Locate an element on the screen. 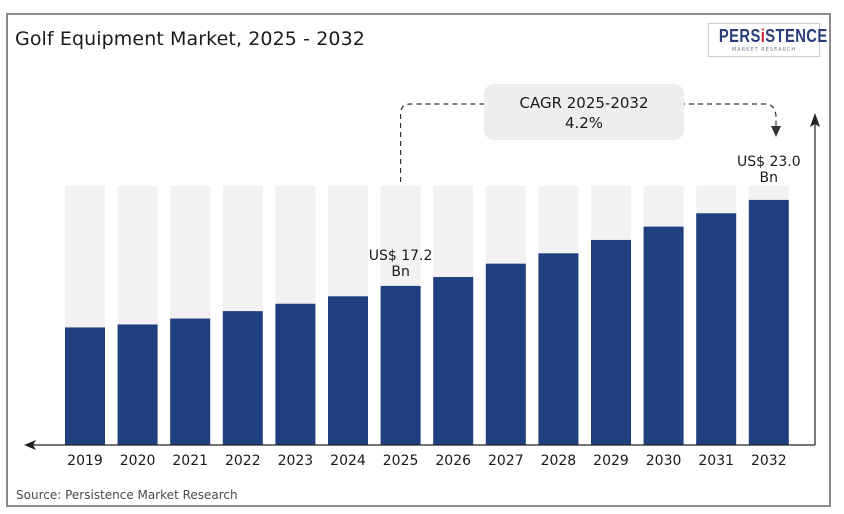 The height and width of the screenshot is (514, 844). x-tick-label-2031: 2031 is located at coordinates (716, 461).